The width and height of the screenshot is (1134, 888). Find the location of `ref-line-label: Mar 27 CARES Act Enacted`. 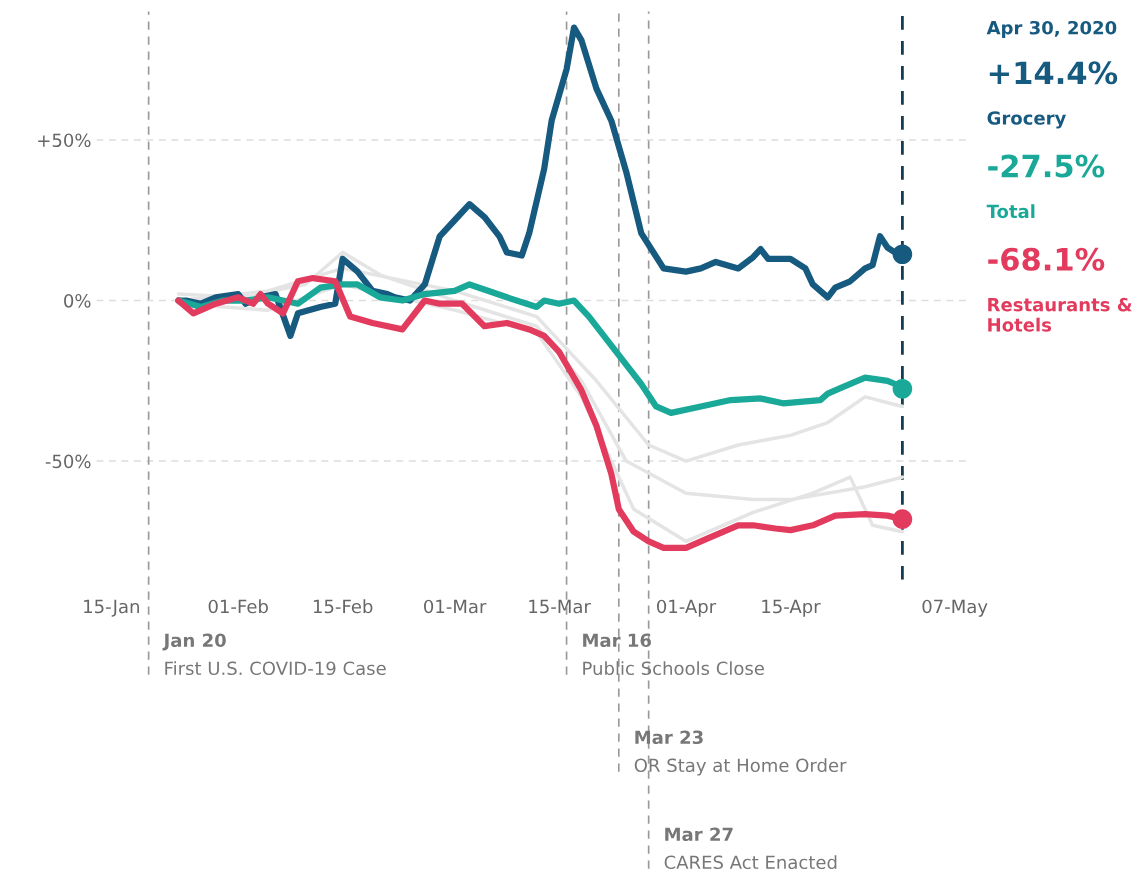

ref-line-label: Mar 27 CARES Act Enacted is located at coordinates (750, 848).